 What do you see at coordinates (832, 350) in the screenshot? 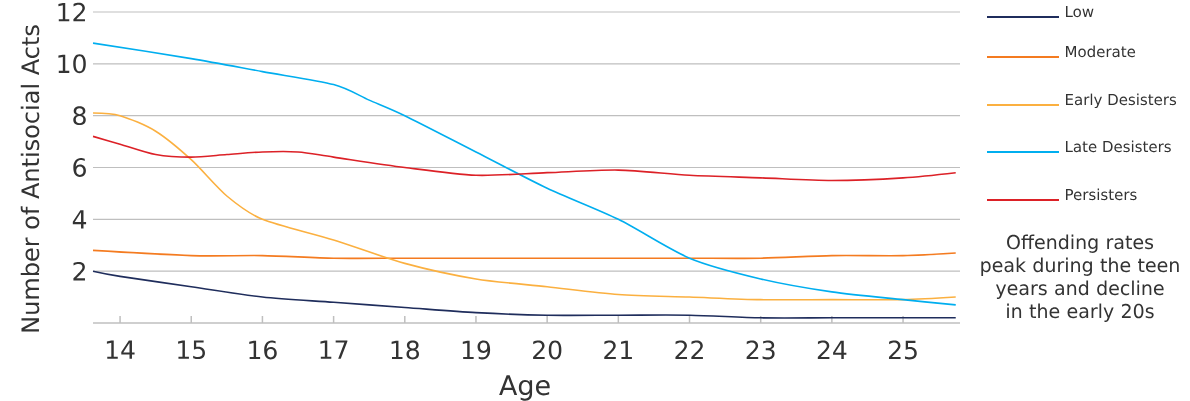
I see `x-tick-label: 24` at bounding box center [832, 350].